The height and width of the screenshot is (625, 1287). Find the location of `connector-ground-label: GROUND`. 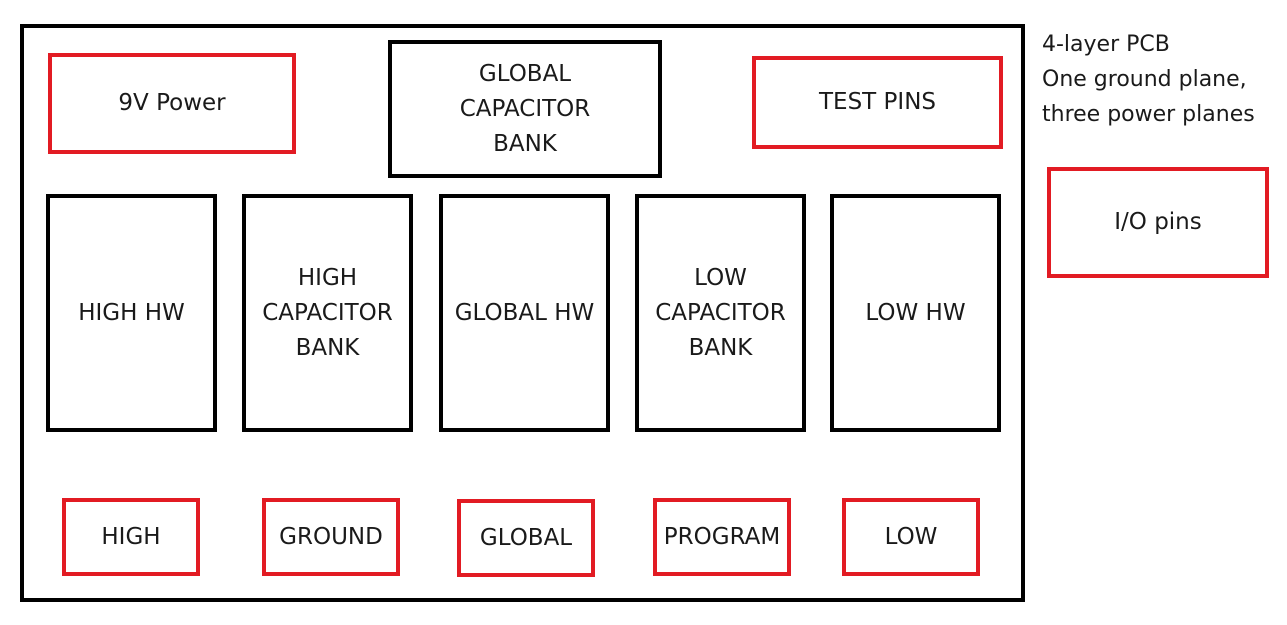

connector-ground-label: GROUND is located at coordinates (331, 536).